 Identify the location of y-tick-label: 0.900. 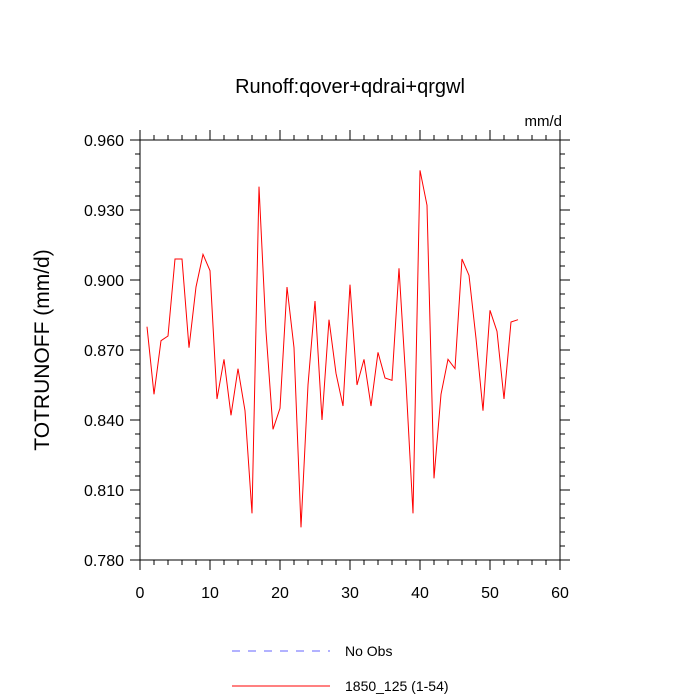
(104, 281).